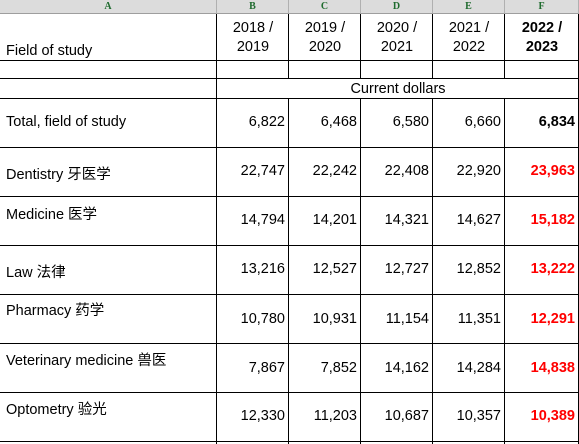 This screenshot has height=444, width=579. I want to click on year-header-bottom: 2020, so click(325, 47).